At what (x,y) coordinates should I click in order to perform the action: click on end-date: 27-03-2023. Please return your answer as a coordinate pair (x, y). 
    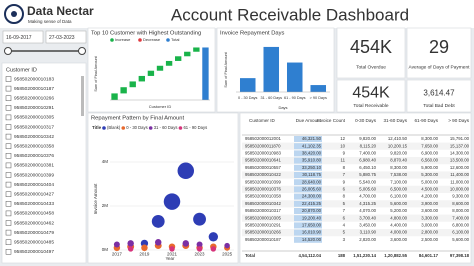
    Looking at the image, I should click on (62, 38).